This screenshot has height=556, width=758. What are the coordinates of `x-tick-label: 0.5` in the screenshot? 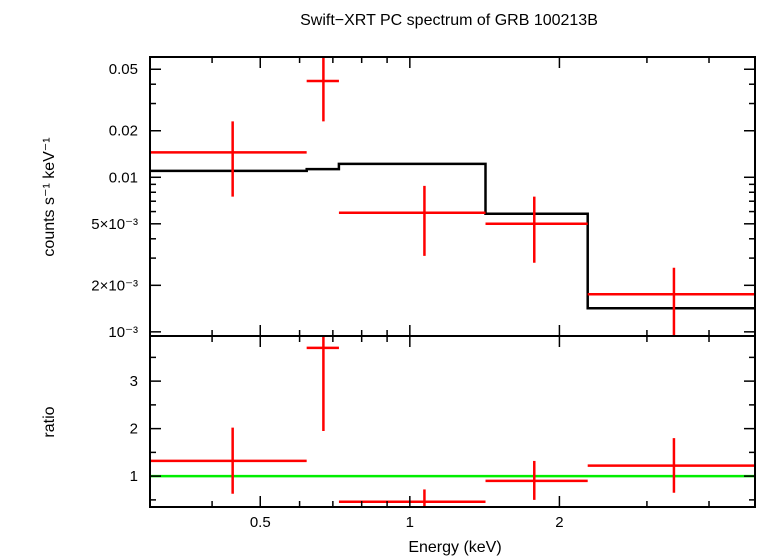 It's located at (260, 522).